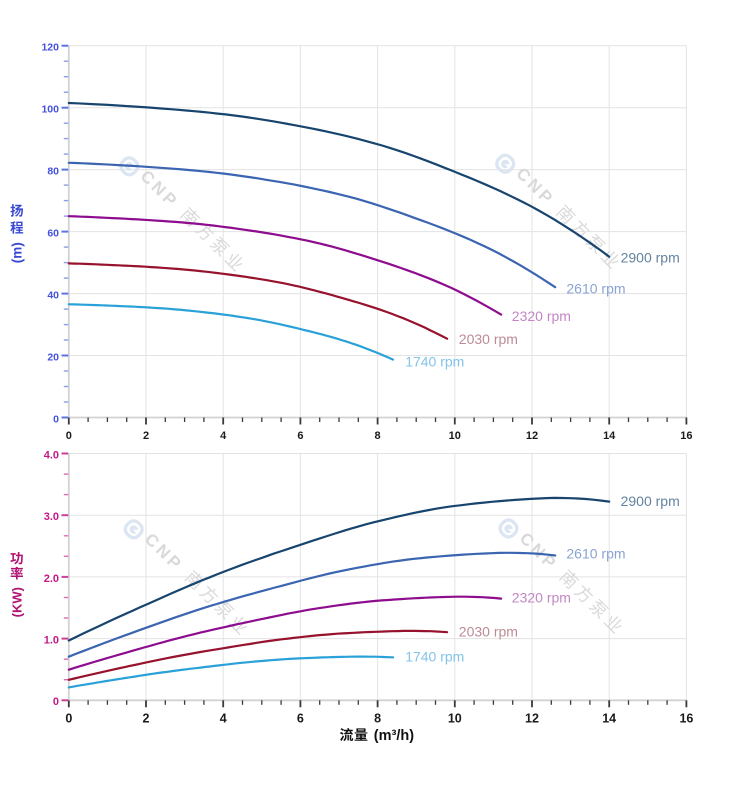 The image size is (752, 802). What do you see at coordinates (50, 48) in the screenshot?
I see `svg-text: 120` at bounding box center [50, 48].